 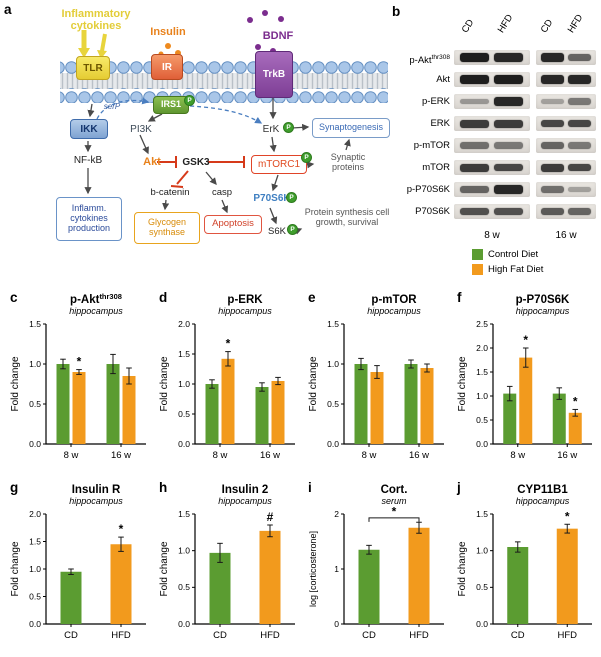 What do you see at coordinates (394, 300) in the screenshot?
I see `chart-title: p-mTOR` at bounding box center [394, 300].